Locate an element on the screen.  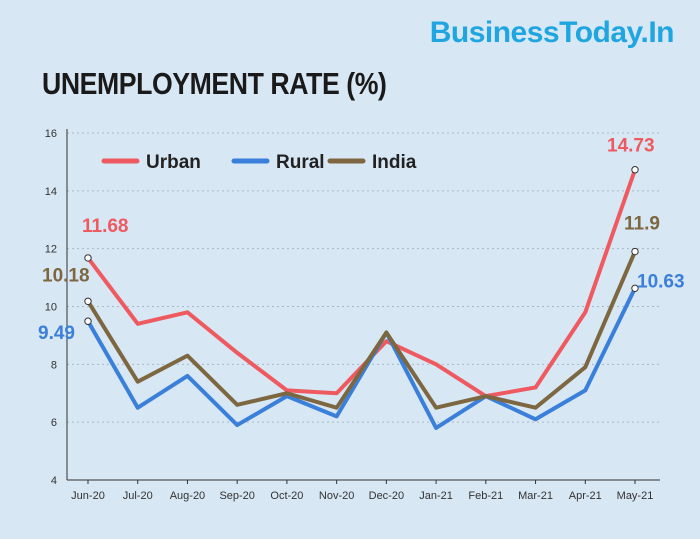
brand-logo: BusinessToday.In is located at coordinates (552, 32).